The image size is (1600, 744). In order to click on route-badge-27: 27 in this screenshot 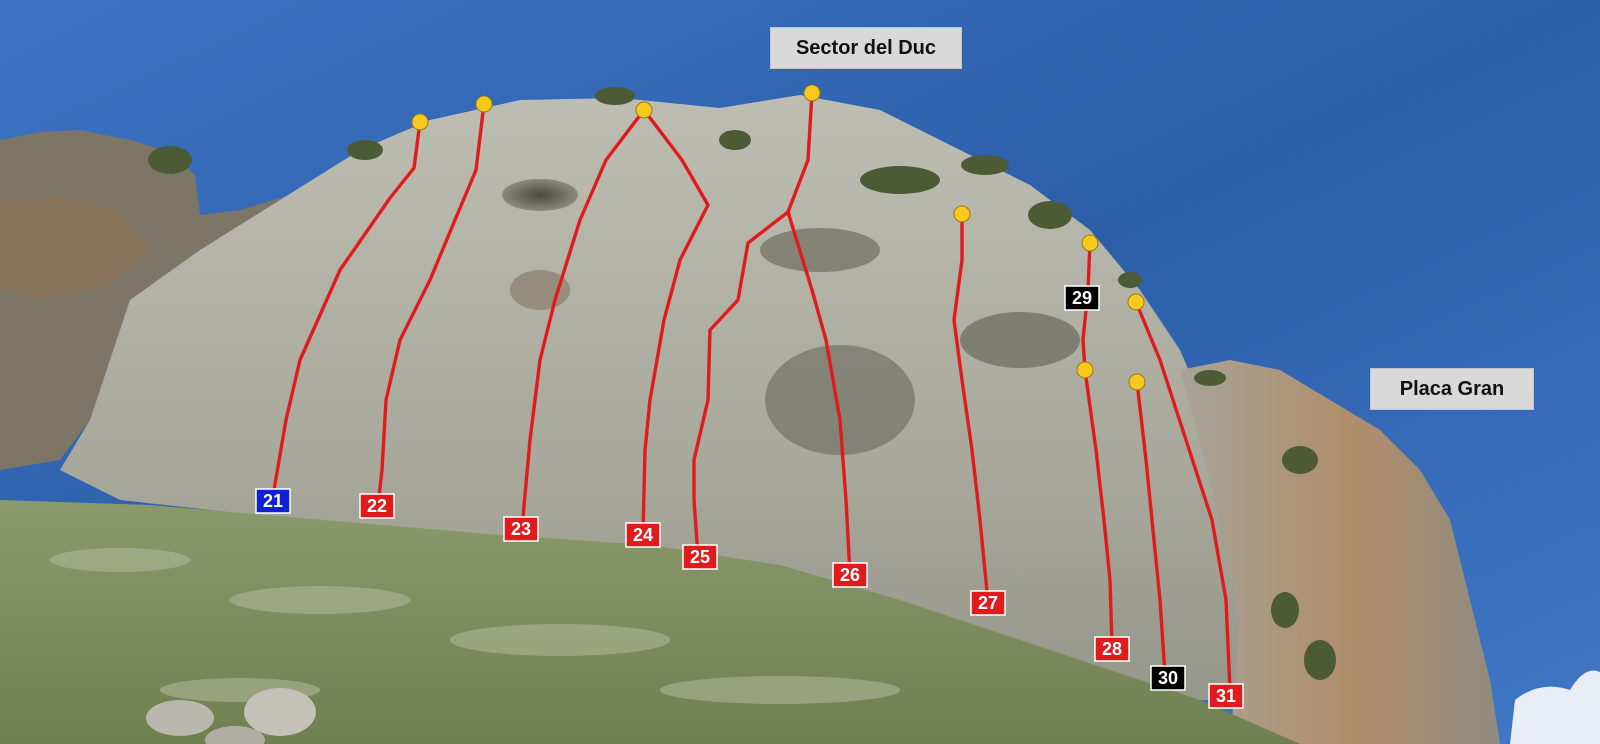, I will do `click(988, 603)`.